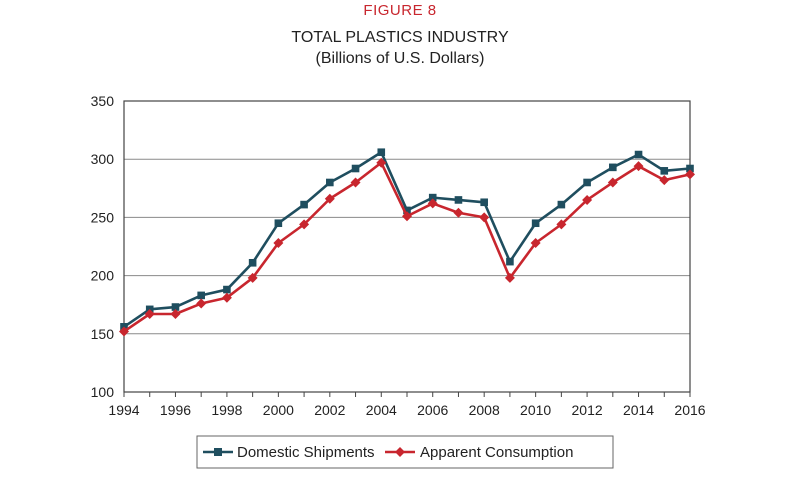 This screenshot has height=500, width=800. I want to click on x-tick-label: 2010, so click(535, 410).